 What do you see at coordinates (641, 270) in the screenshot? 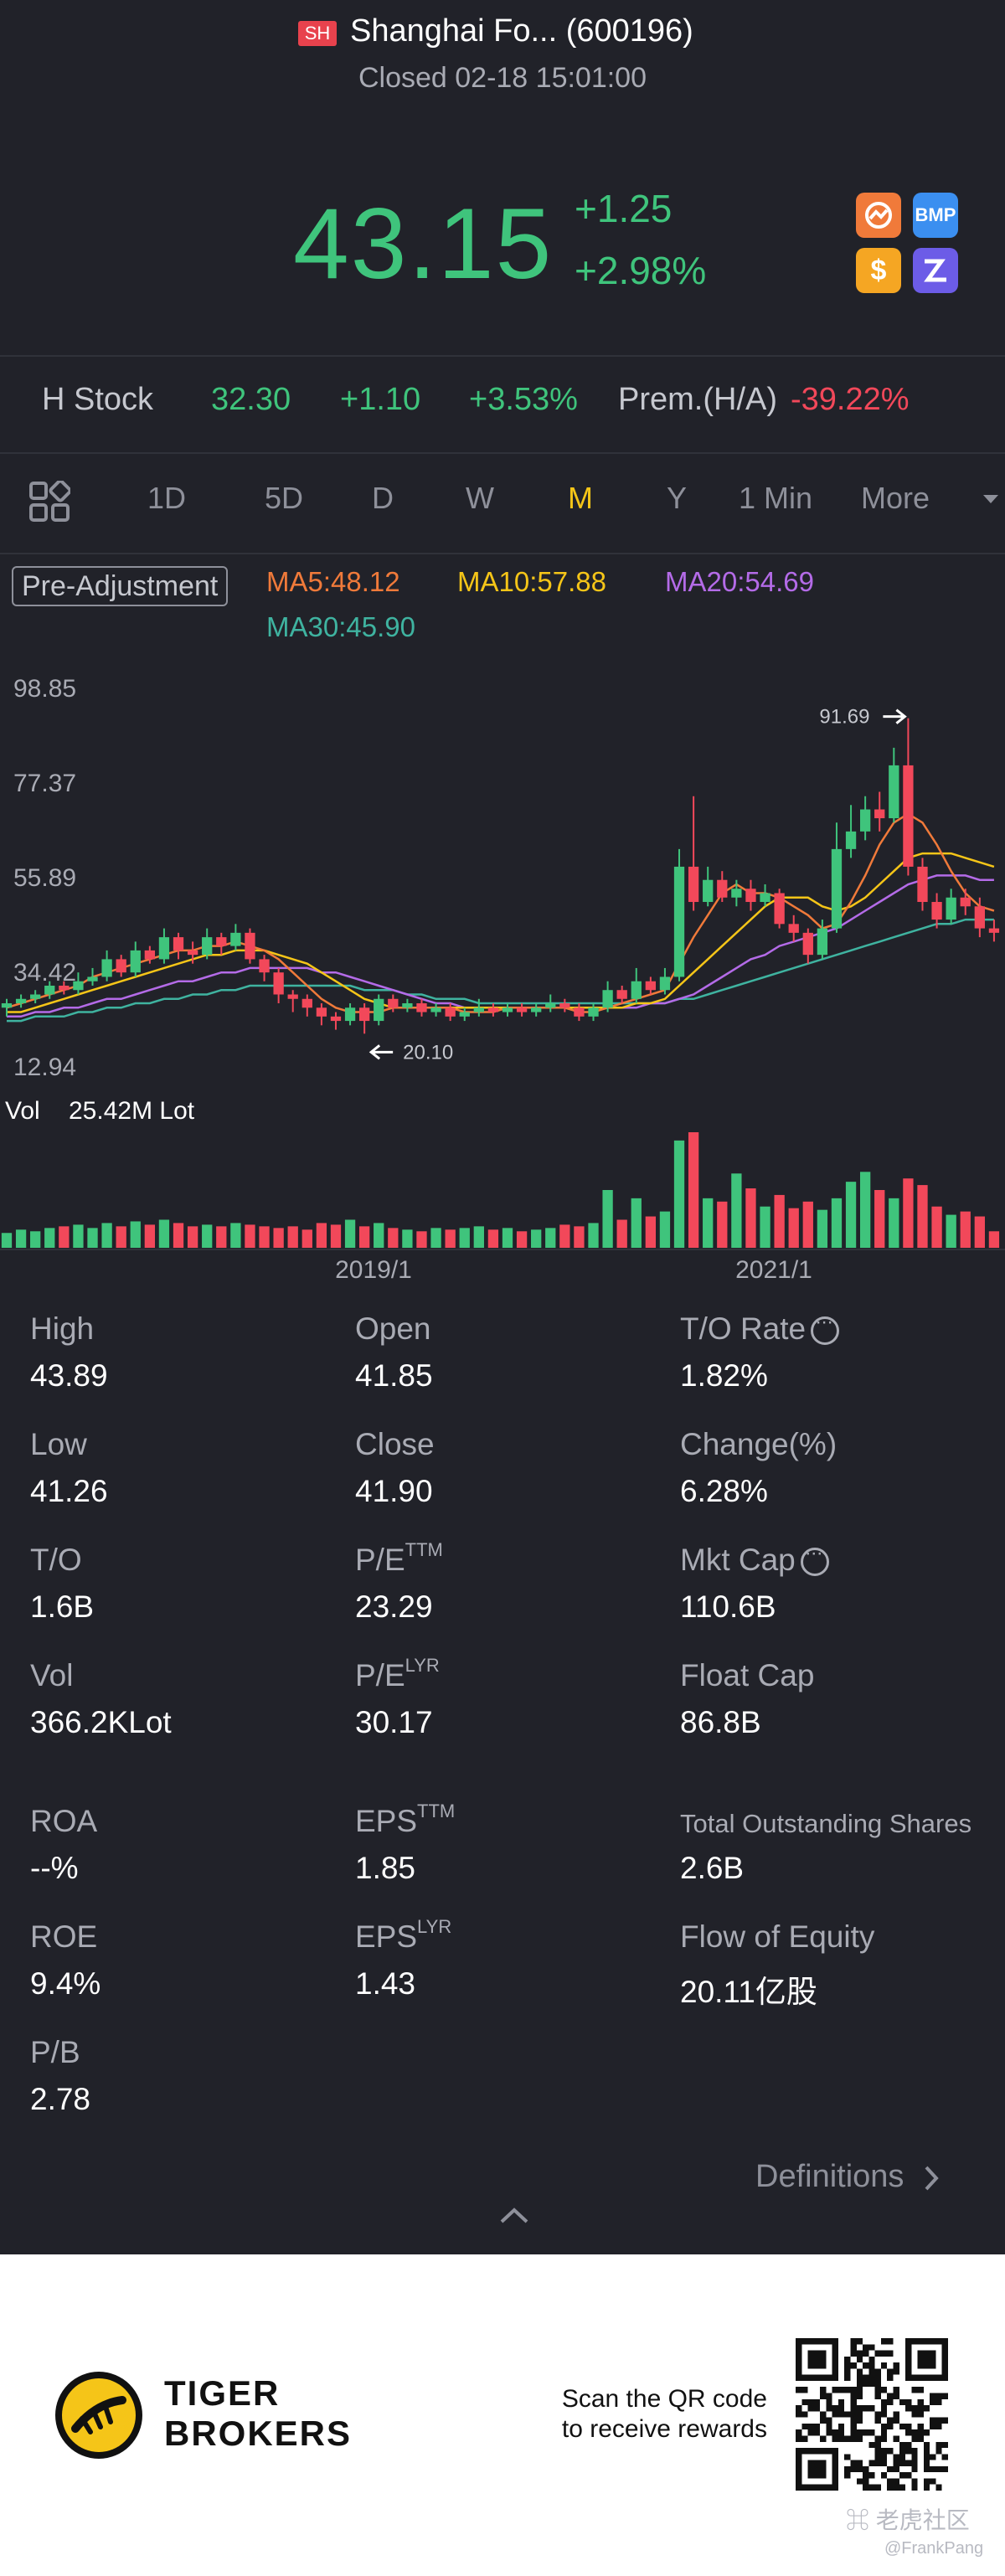
I see `price-change-pct: +2.98%` at bounding box center [641, 270].